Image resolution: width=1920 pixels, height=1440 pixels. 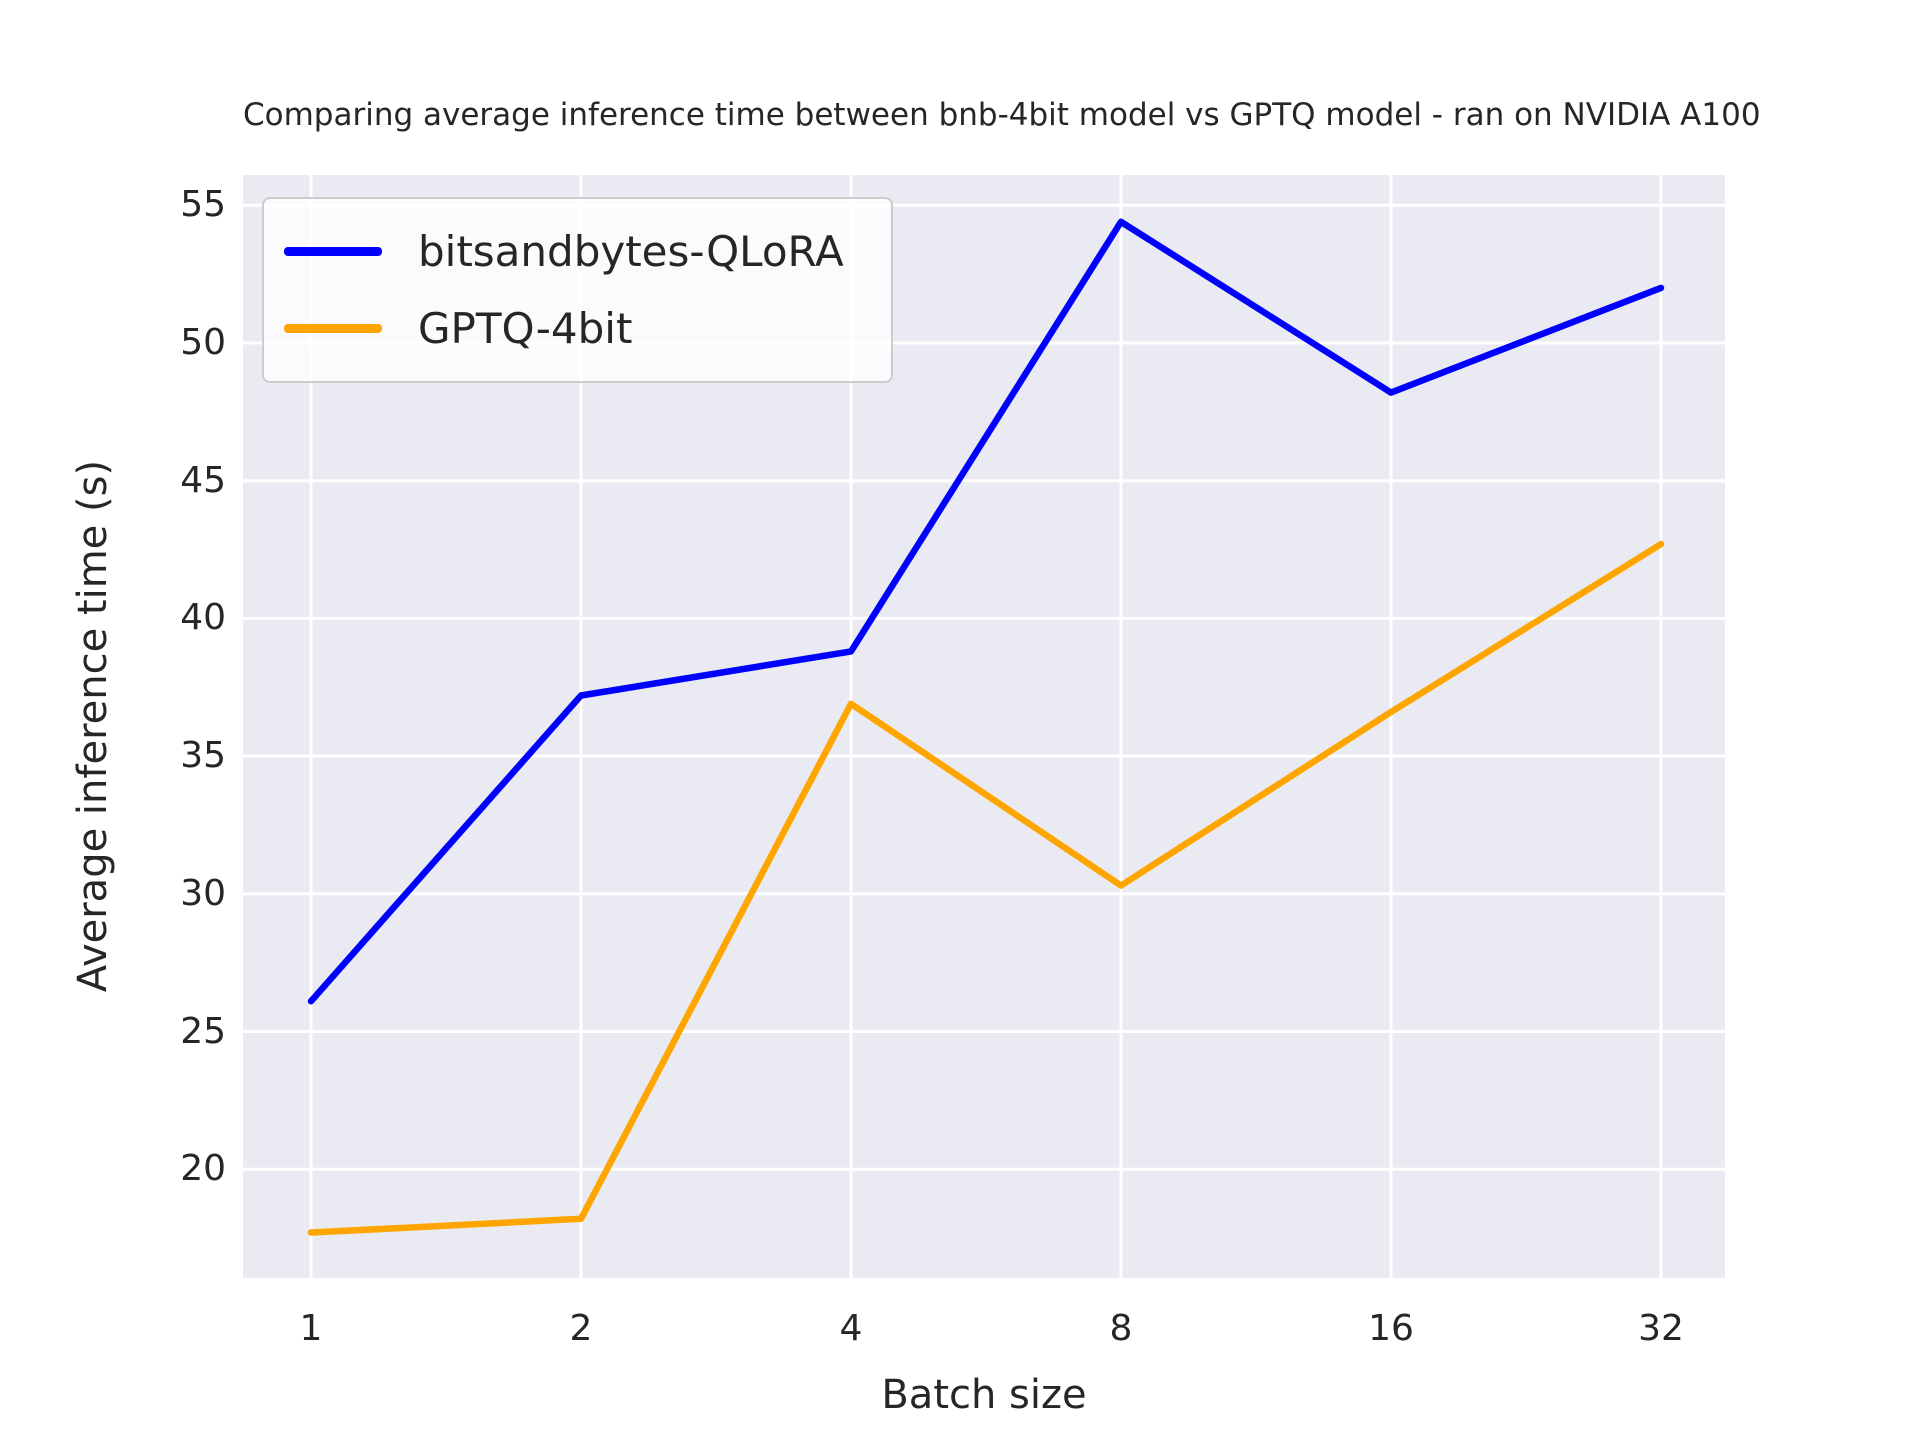 I want to click on y-tick-label: 55, so click(x=203, y=205).